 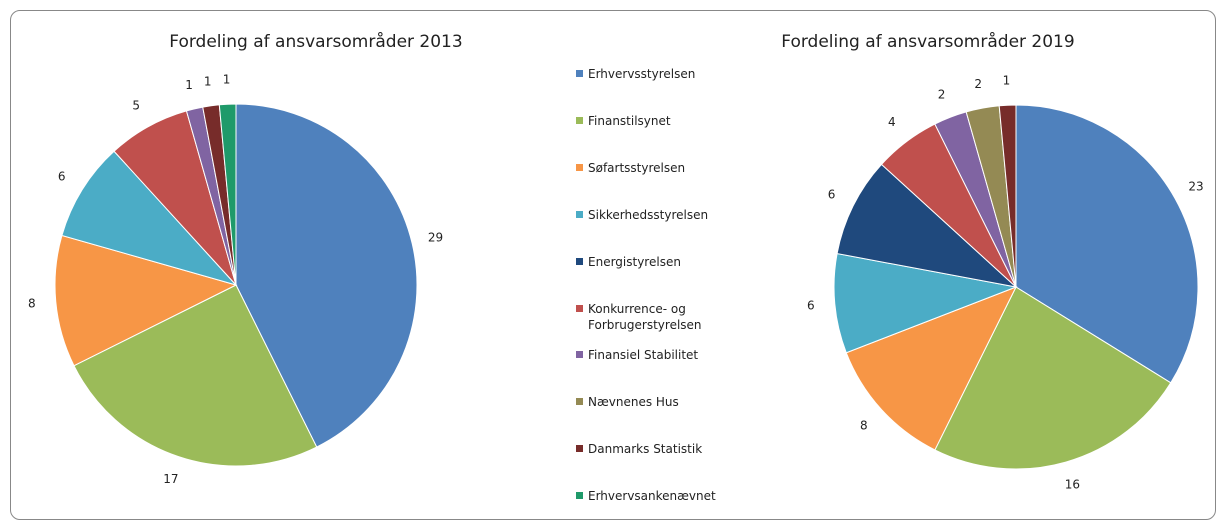 I want to click on legend-item: Finansiel Stabilitet, so click(x=651, y=355).